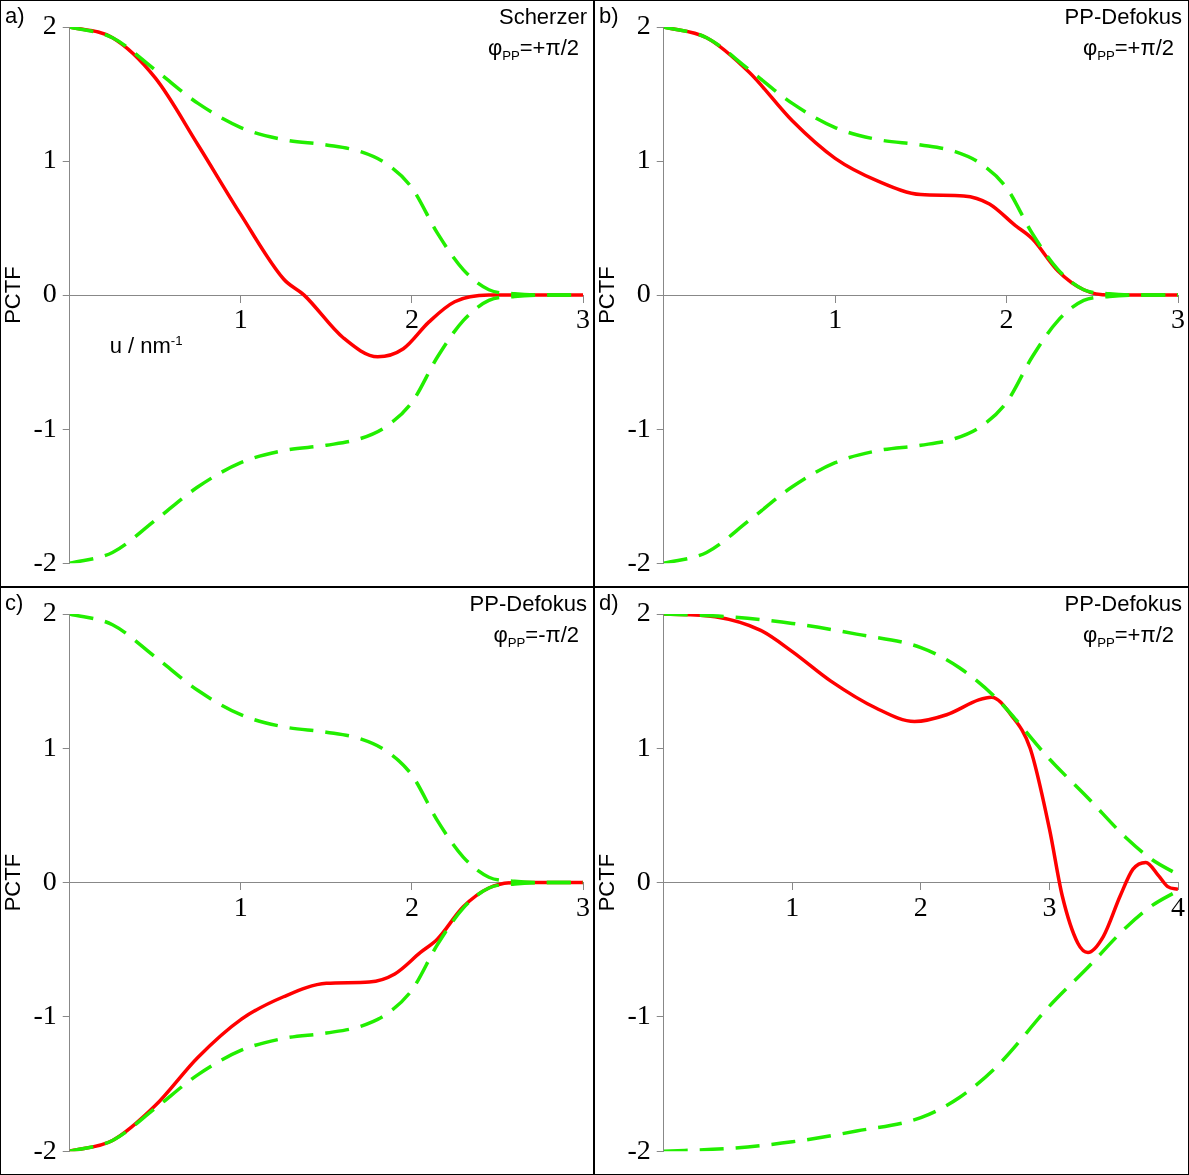 The height and width of the screenshot is (1175, 1189). What do you see at coordinates (609, 603) in the screenshot?
I see `text: d)` at bounding box center [609, 603].